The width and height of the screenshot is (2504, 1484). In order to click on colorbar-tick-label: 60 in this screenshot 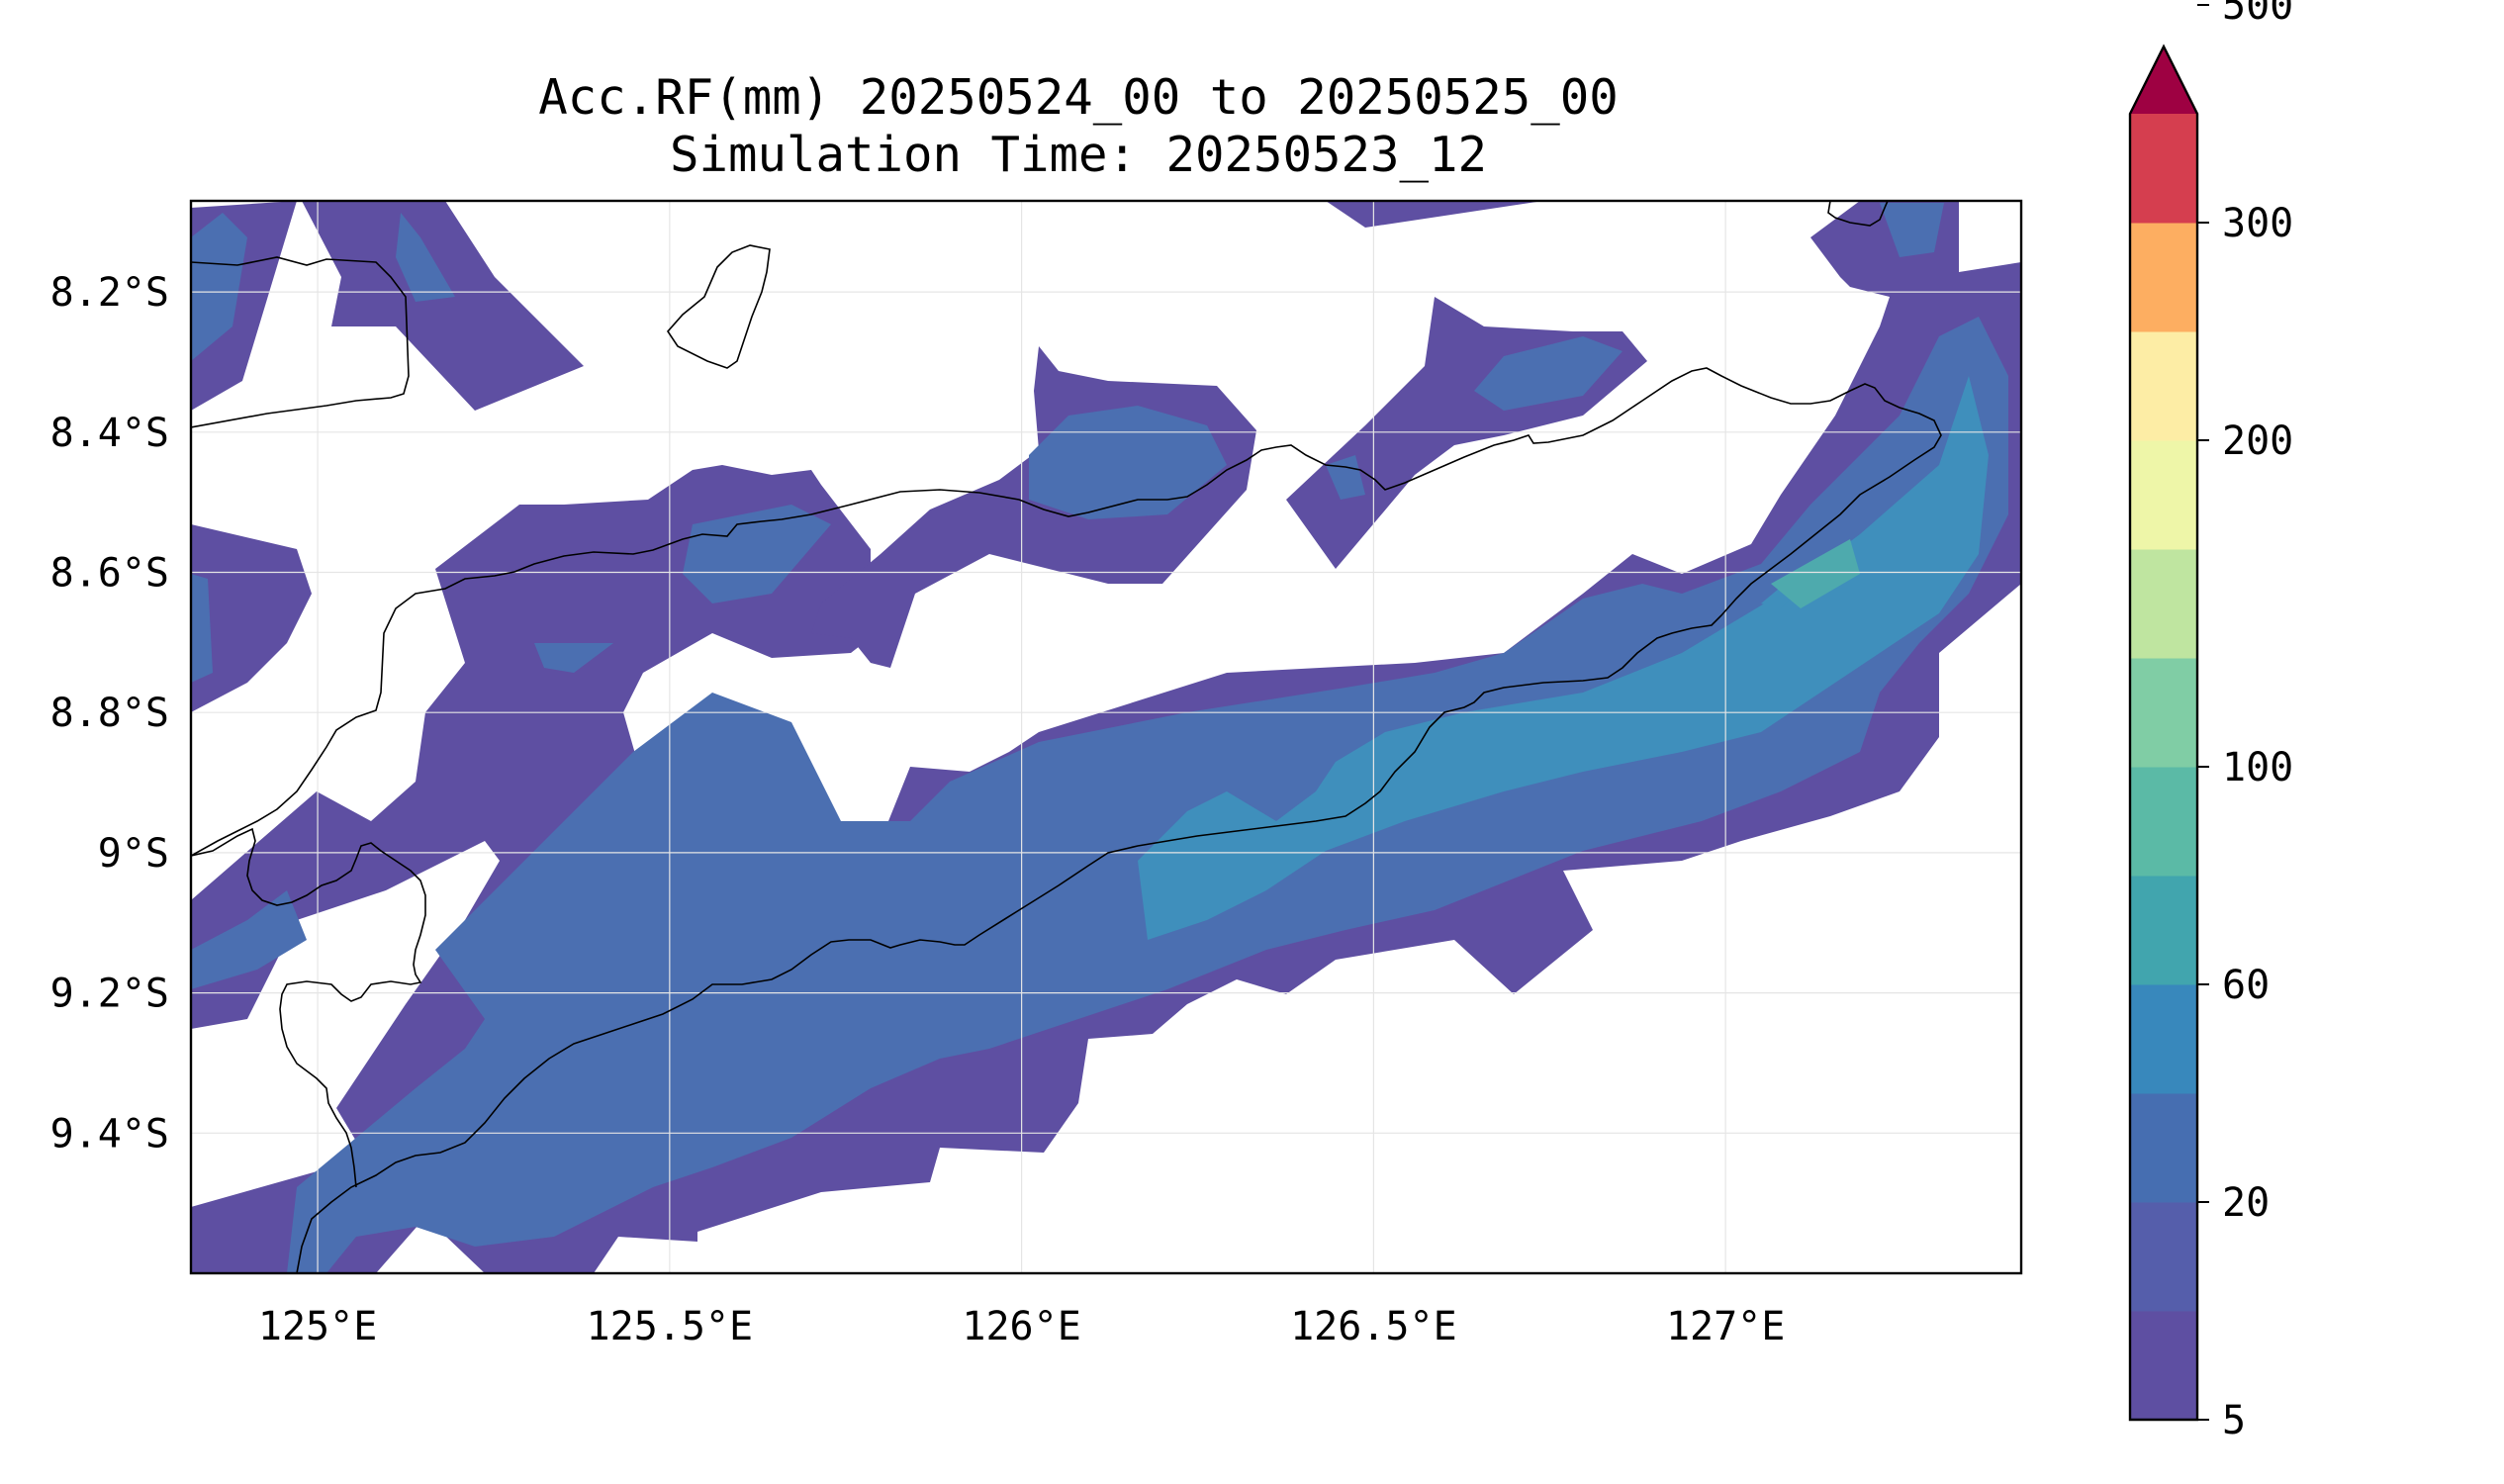, I will do `click(2246, 985)`.